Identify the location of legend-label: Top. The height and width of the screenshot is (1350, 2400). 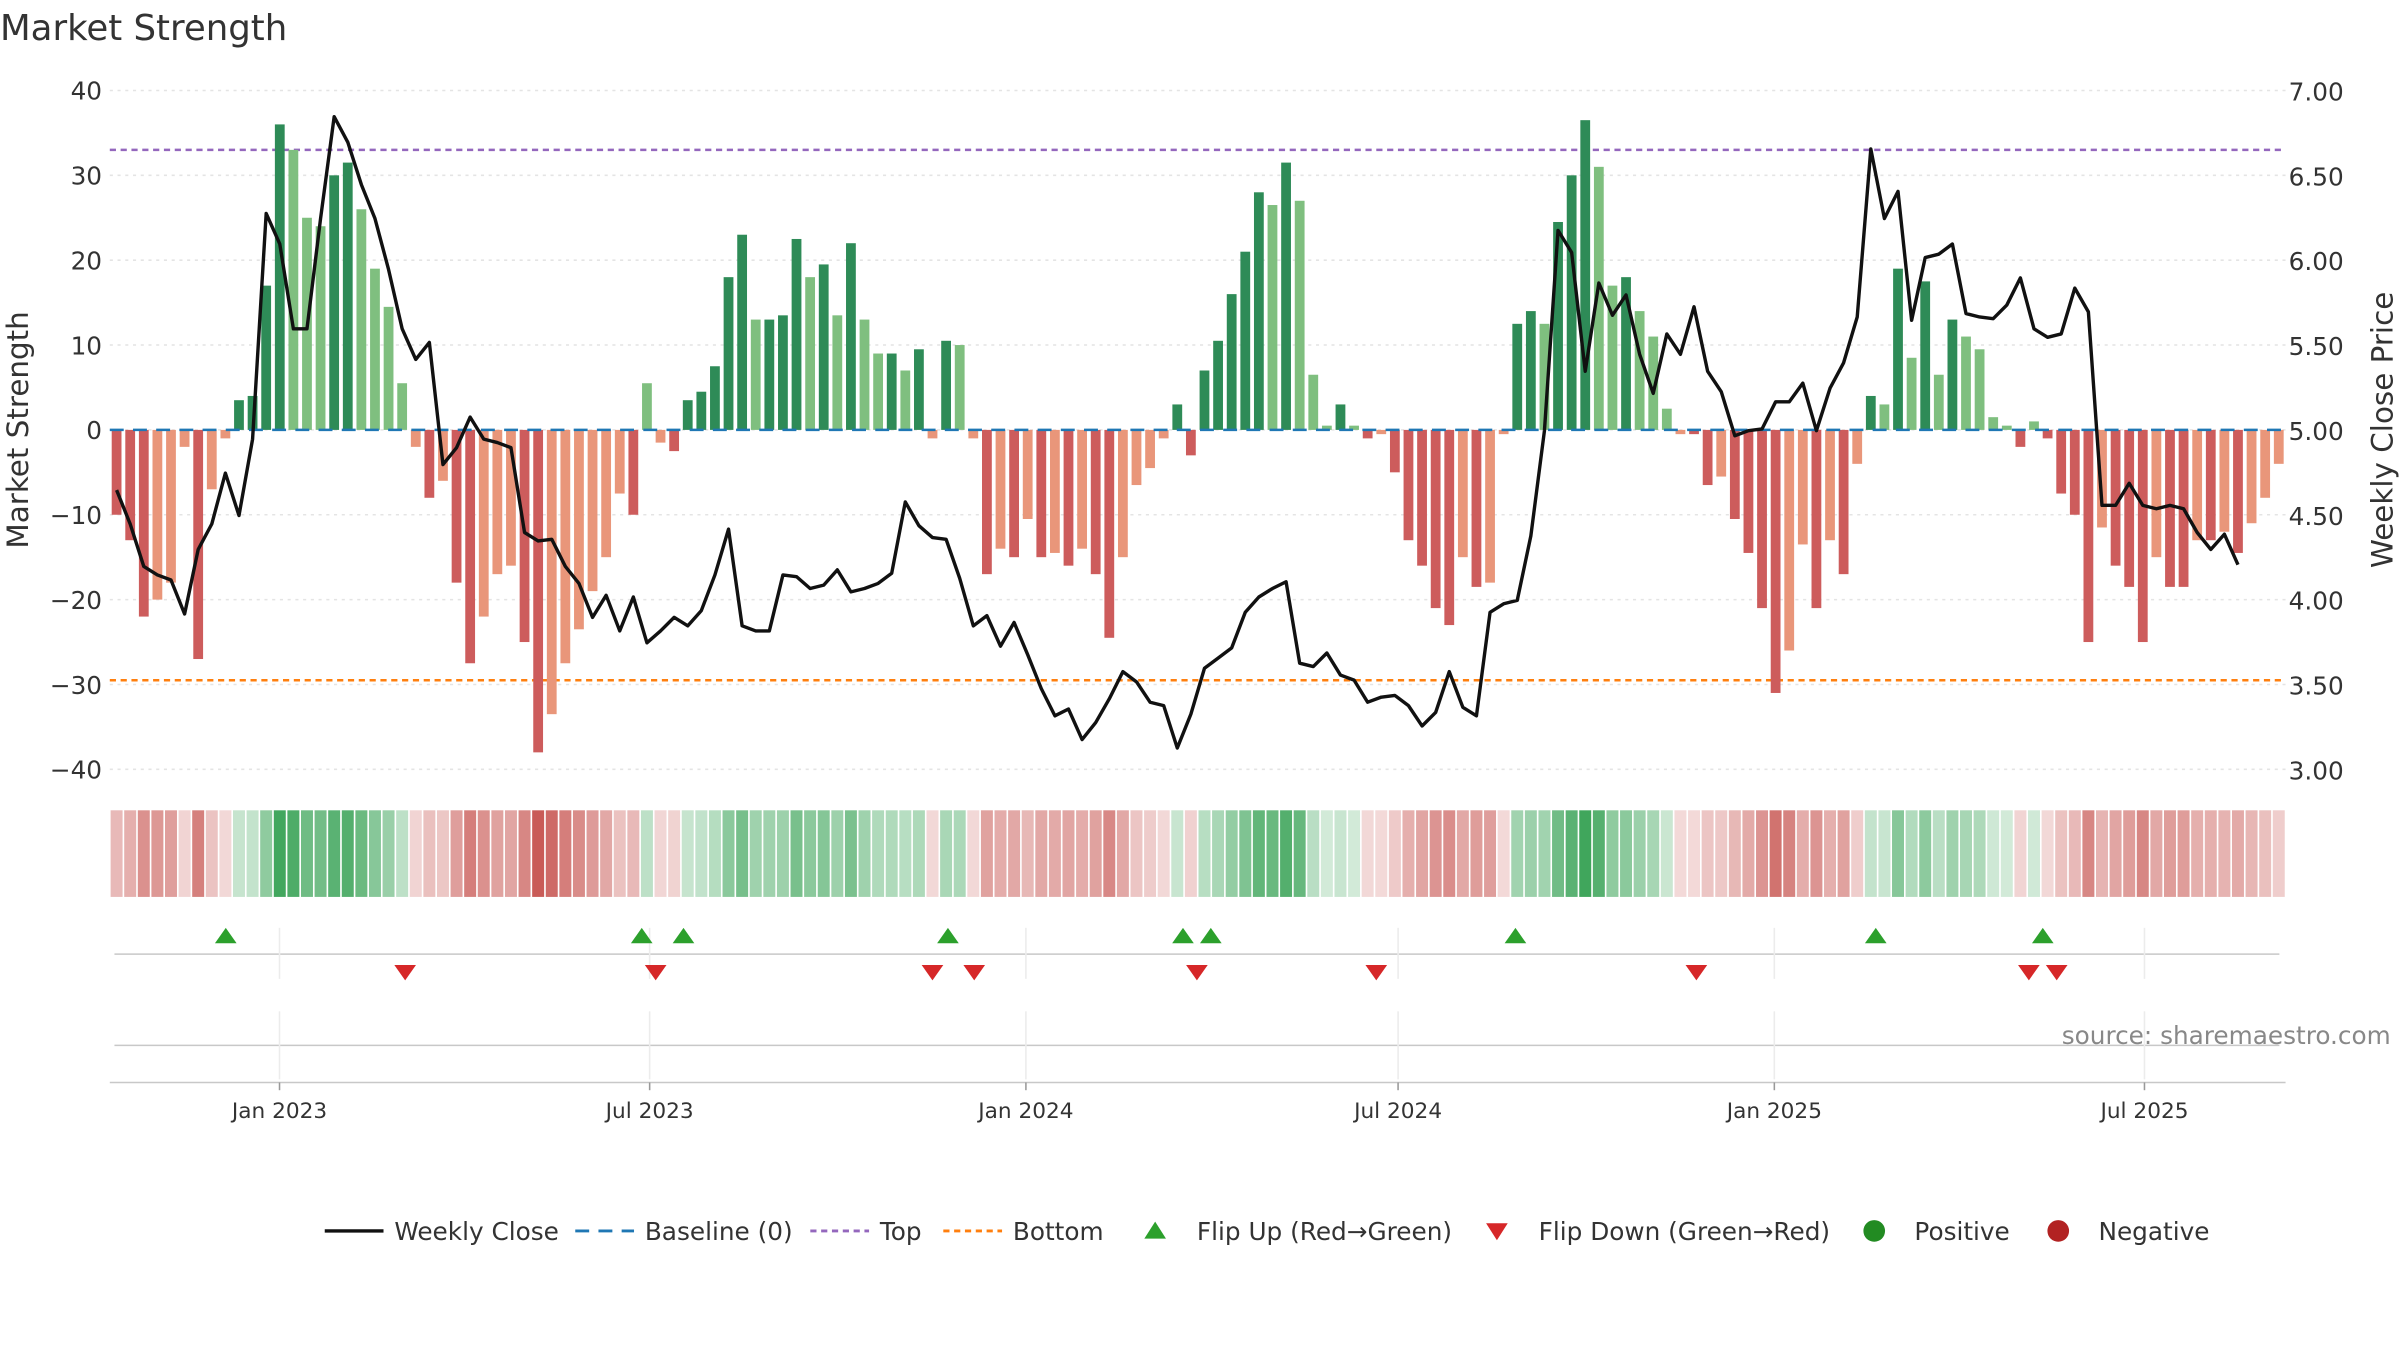
(900, 1231).